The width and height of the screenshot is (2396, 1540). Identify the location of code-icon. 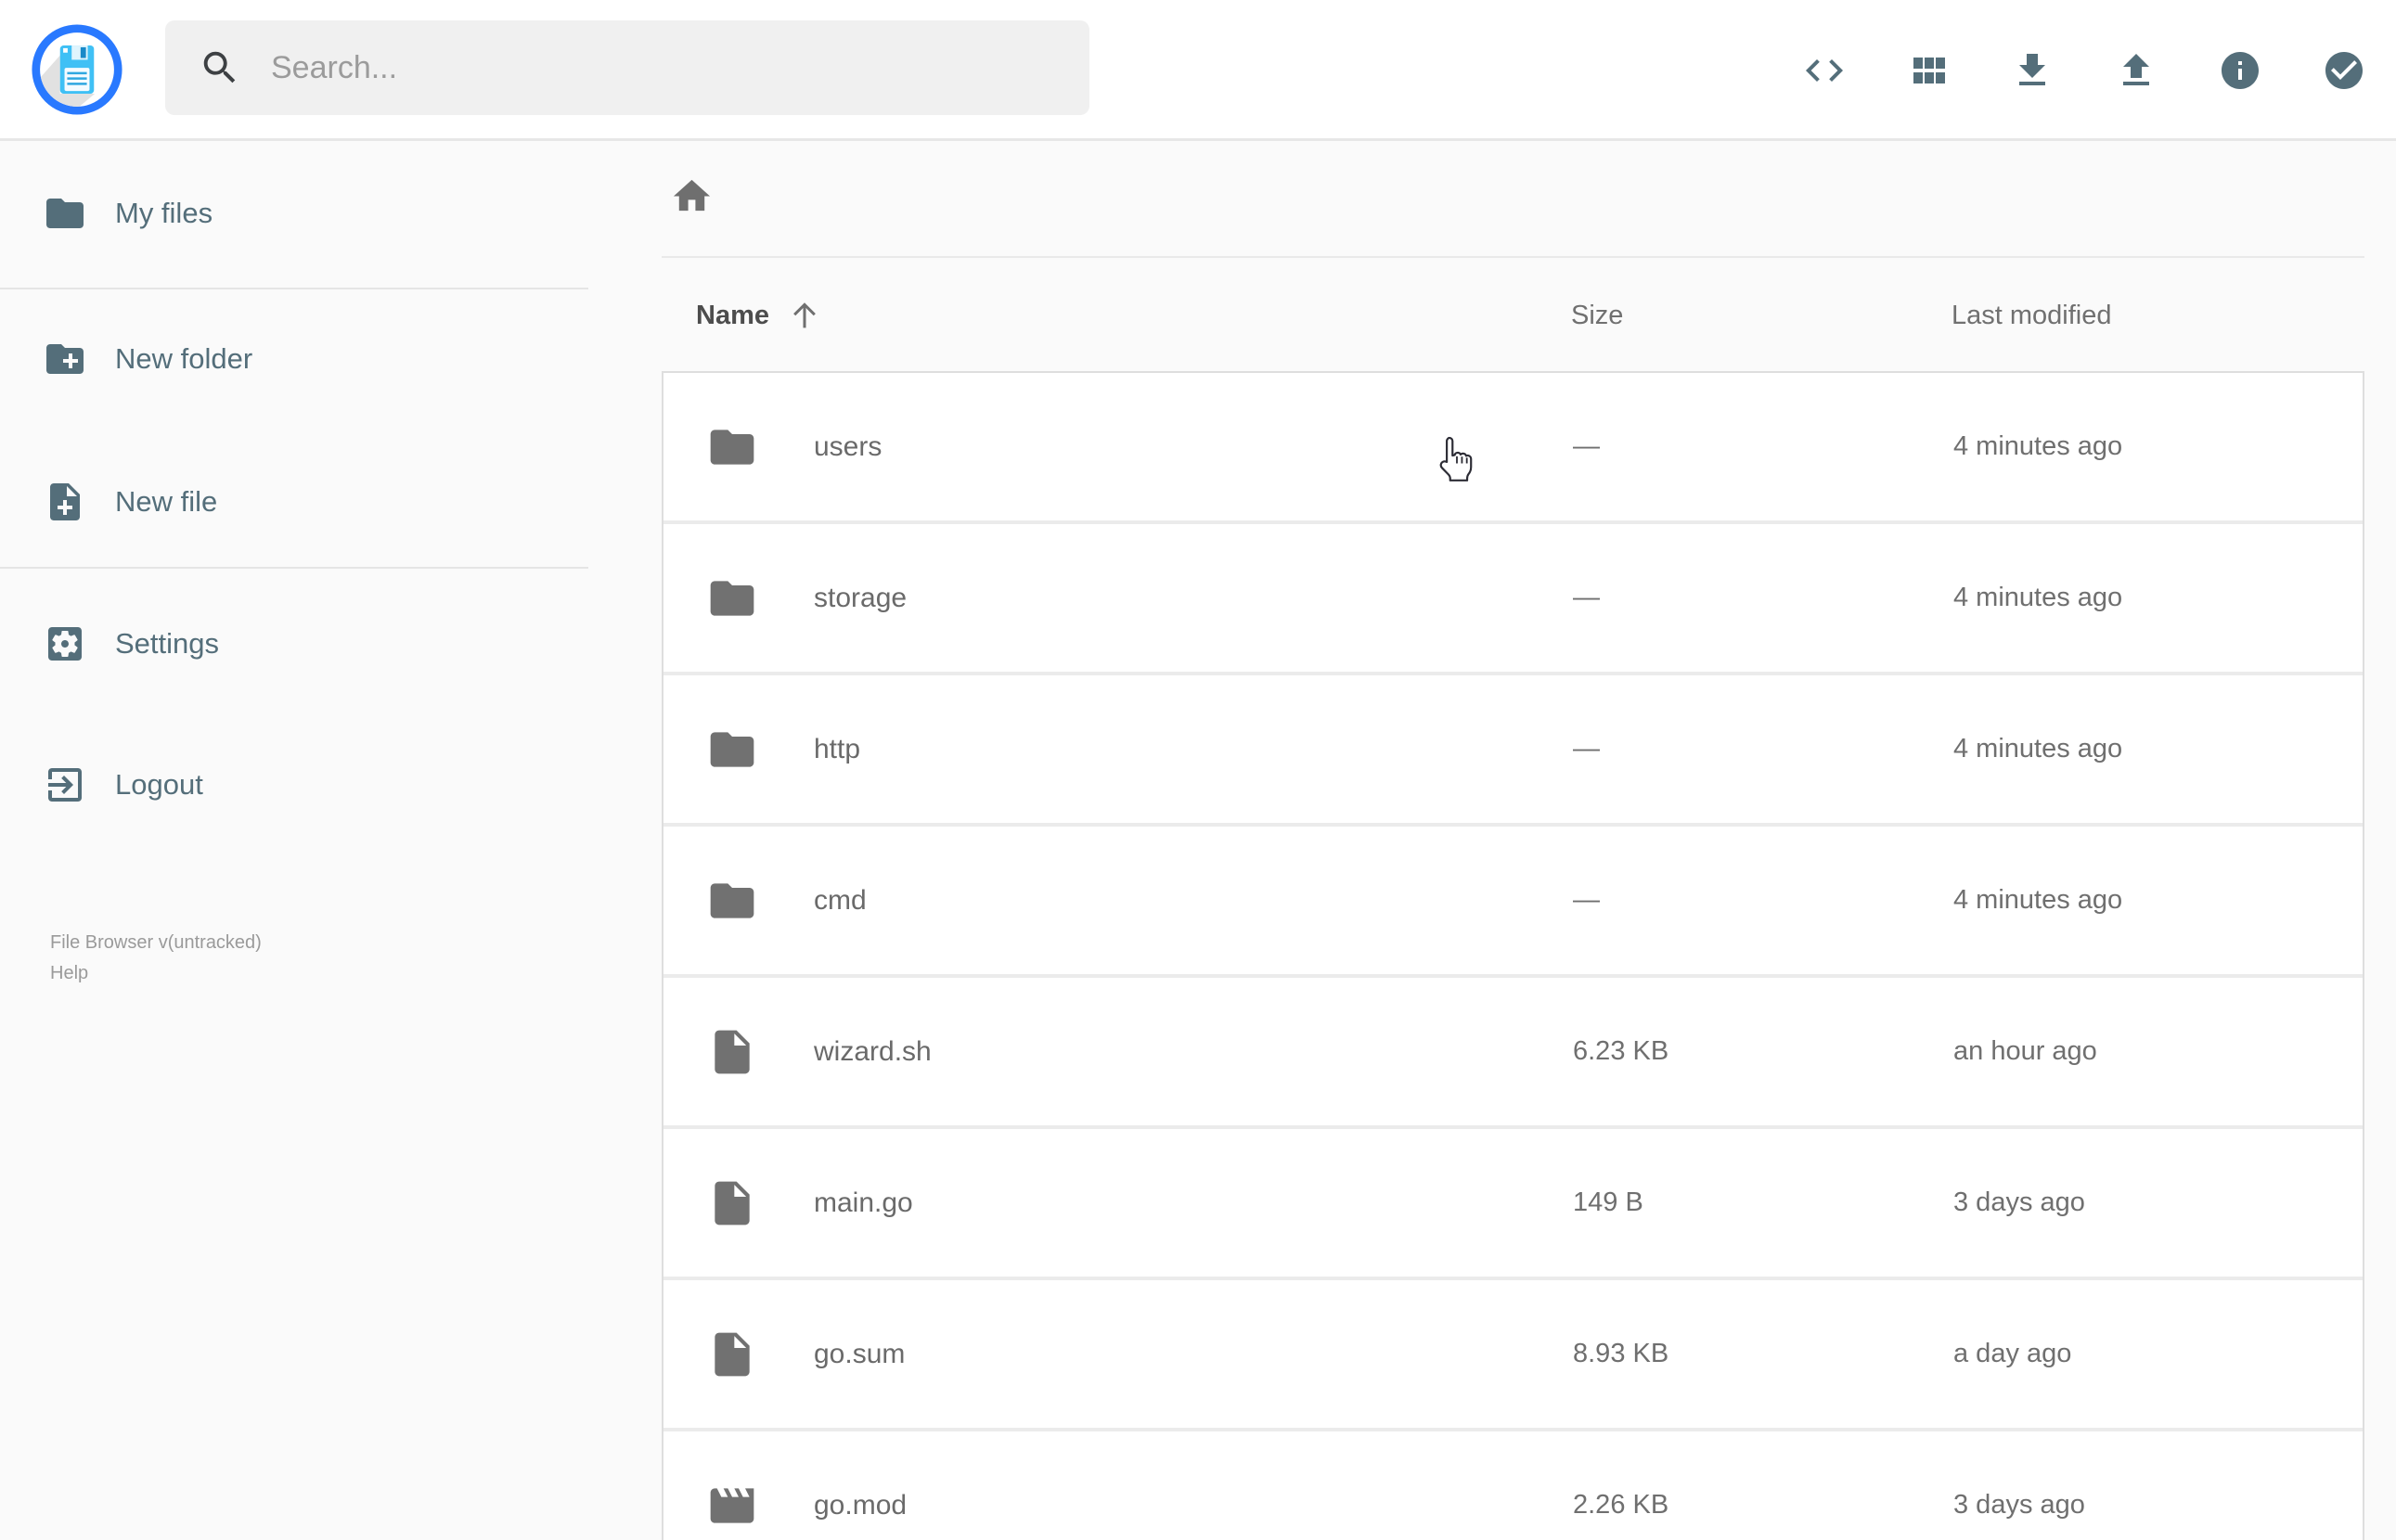
(1824, 70).